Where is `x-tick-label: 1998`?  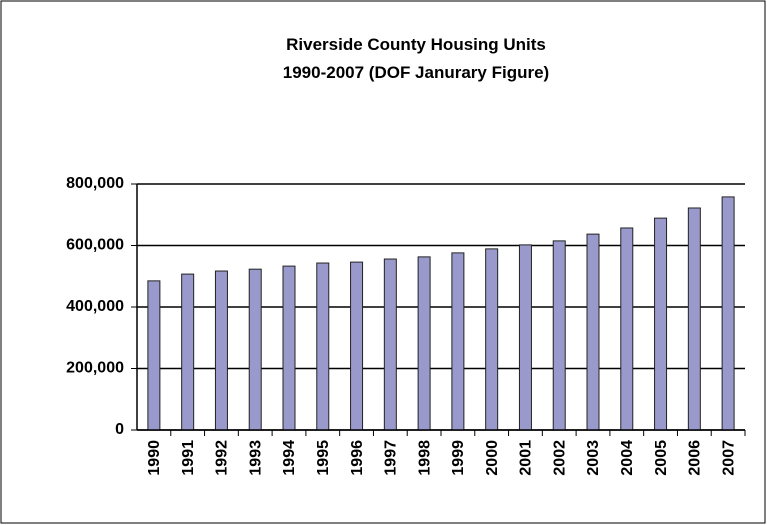
x-tick-label: 1998 is located at coordinates (424, 458).